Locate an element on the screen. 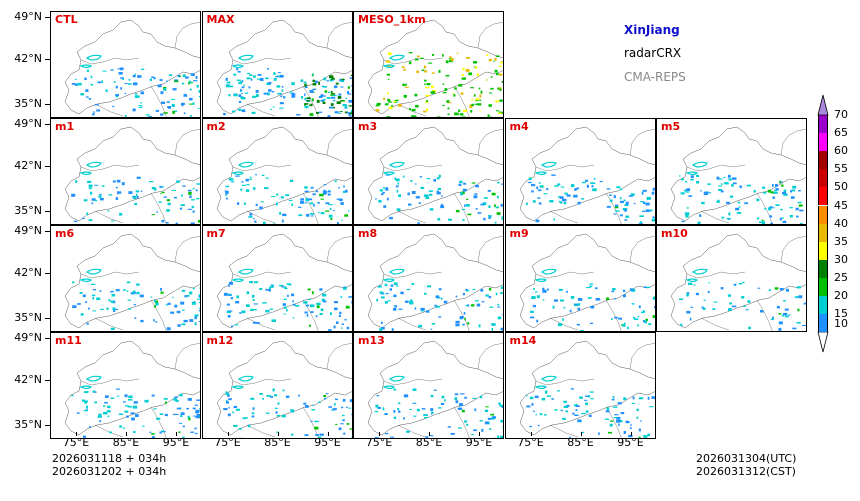  map-panel-m8: m8 is located at coordinates (428, 278).